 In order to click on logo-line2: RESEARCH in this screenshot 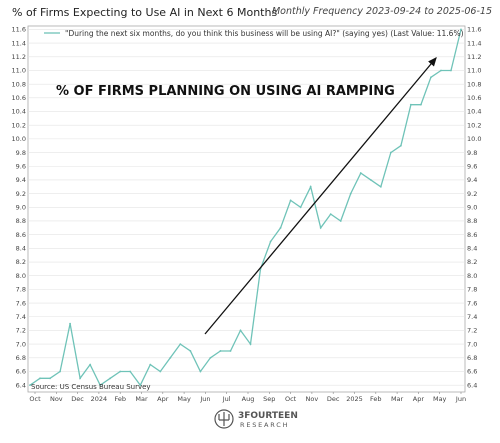, I will do `click(264, 425)`.